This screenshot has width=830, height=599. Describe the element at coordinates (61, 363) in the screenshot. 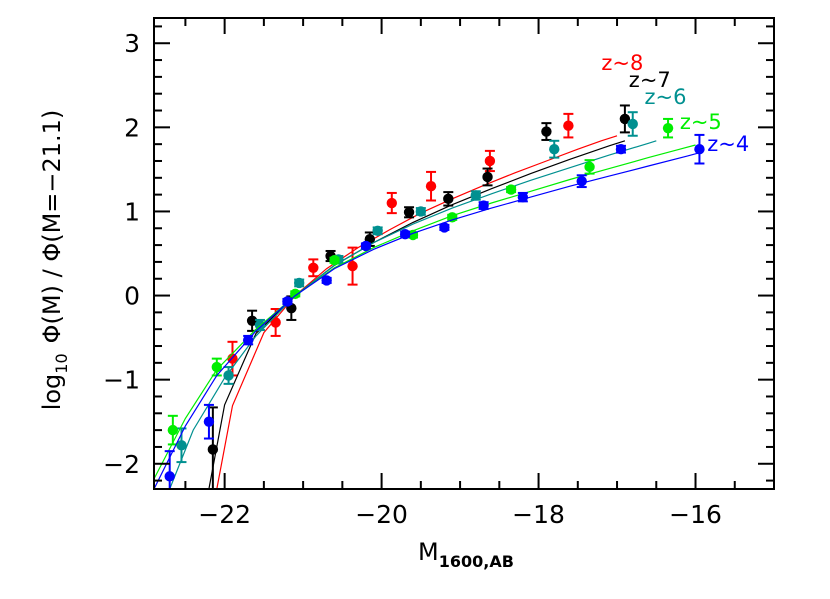

I see `y-axis-title-sub: 10` at that location.